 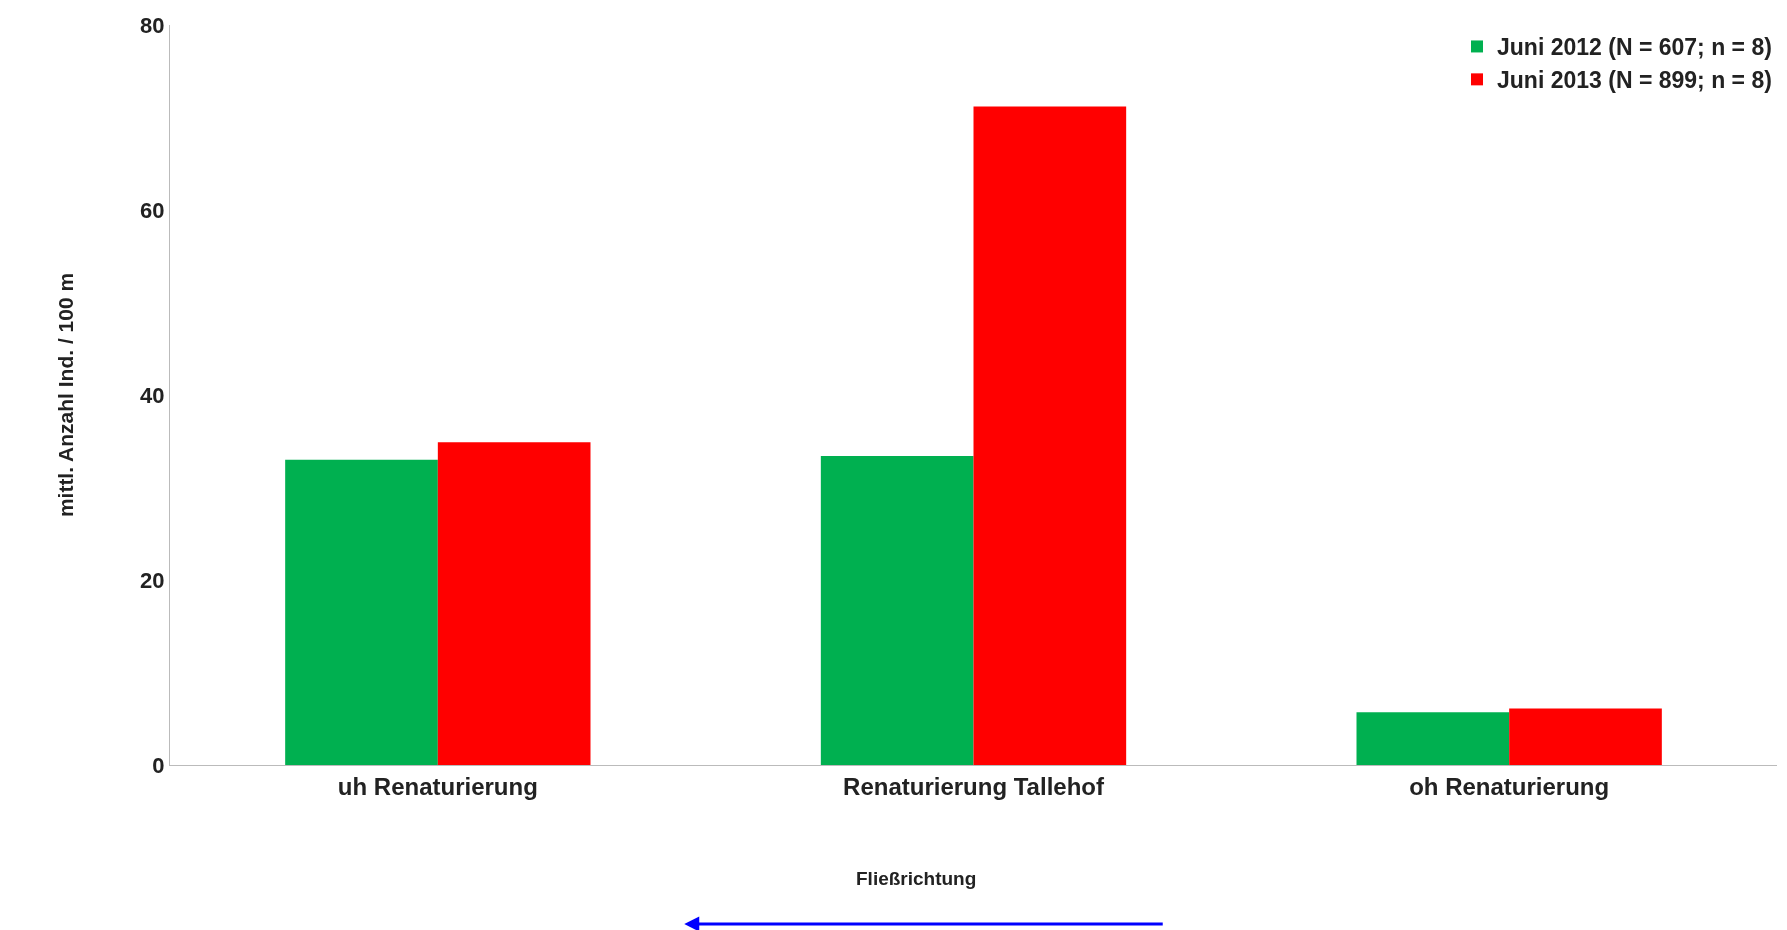 I want to click on y-tick-label: 40, so click(x=152, y=395).